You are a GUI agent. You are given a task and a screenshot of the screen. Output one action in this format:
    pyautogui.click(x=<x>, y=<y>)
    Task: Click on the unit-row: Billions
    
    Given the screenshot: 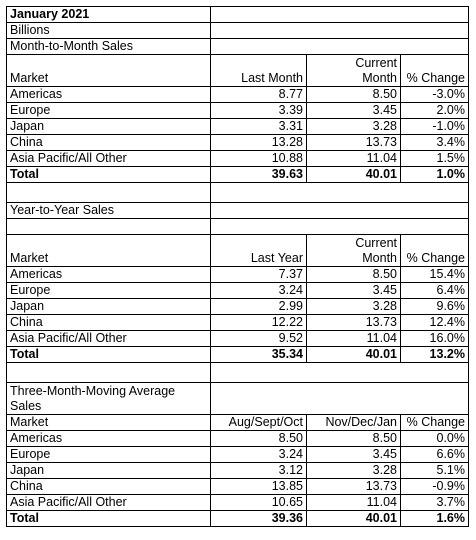 What is the action you would take?
    pyautogui.click(x=237, y=30)
    